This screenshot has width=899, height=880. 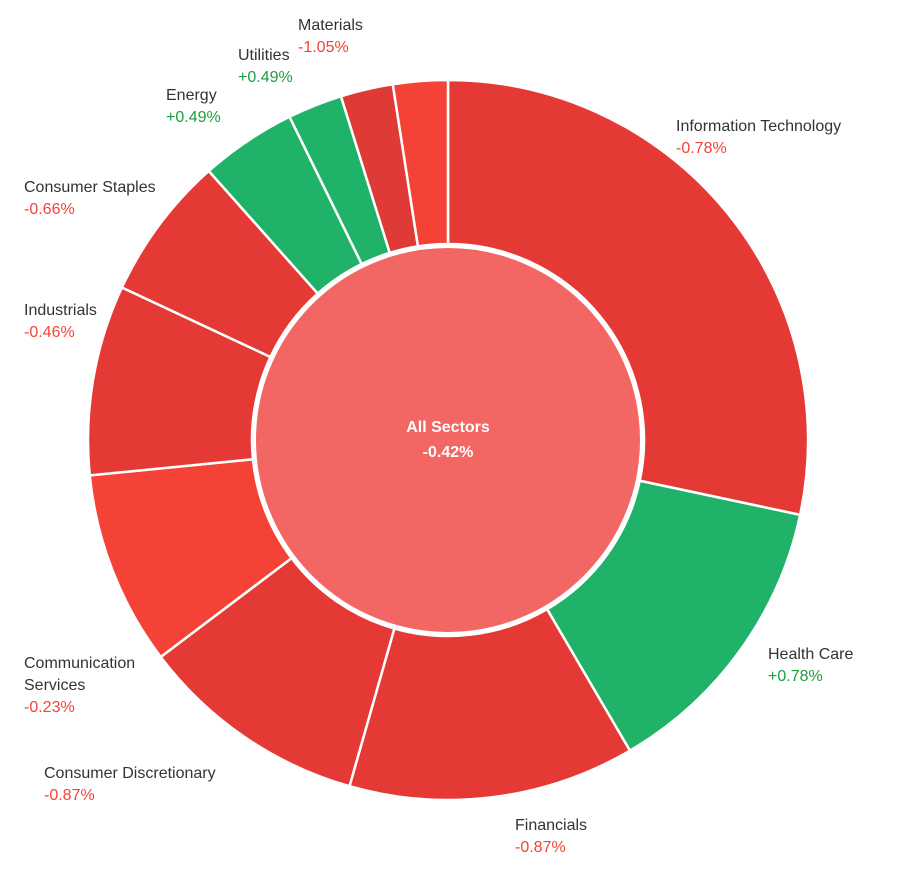 I want to click on slice-real-estate, so click(x=420, y=163).